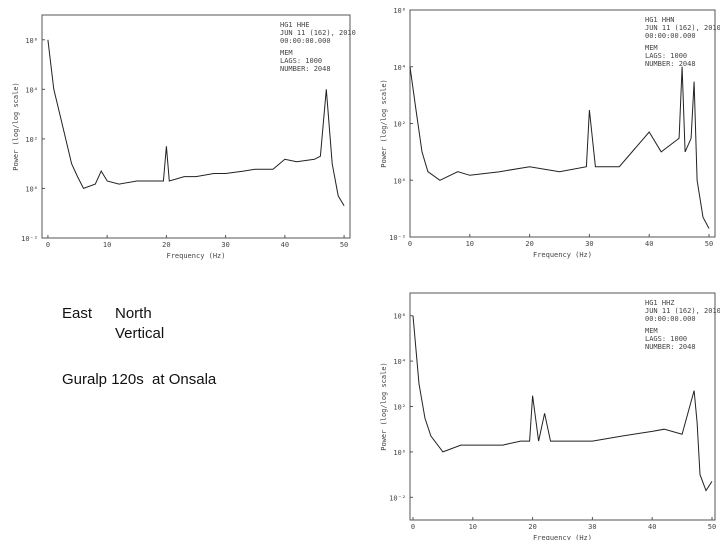 The image size is (720, 540). I want to click on label-vertical: Vertical, so click(140, 333).